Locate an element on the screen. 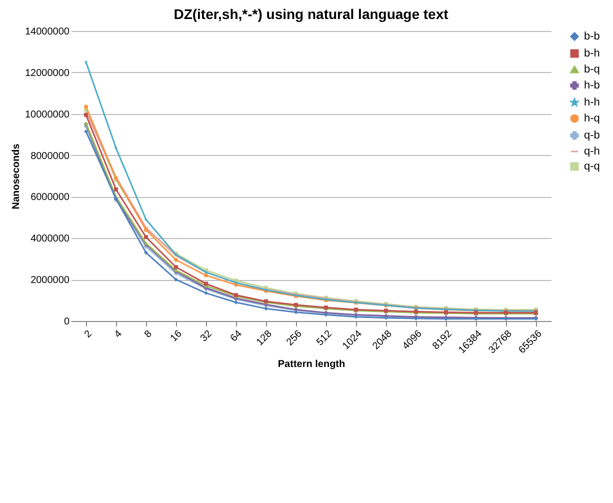 This screenshot has height=503, width=613. x-tick-label: 16 is located at coordinates (176, 336).